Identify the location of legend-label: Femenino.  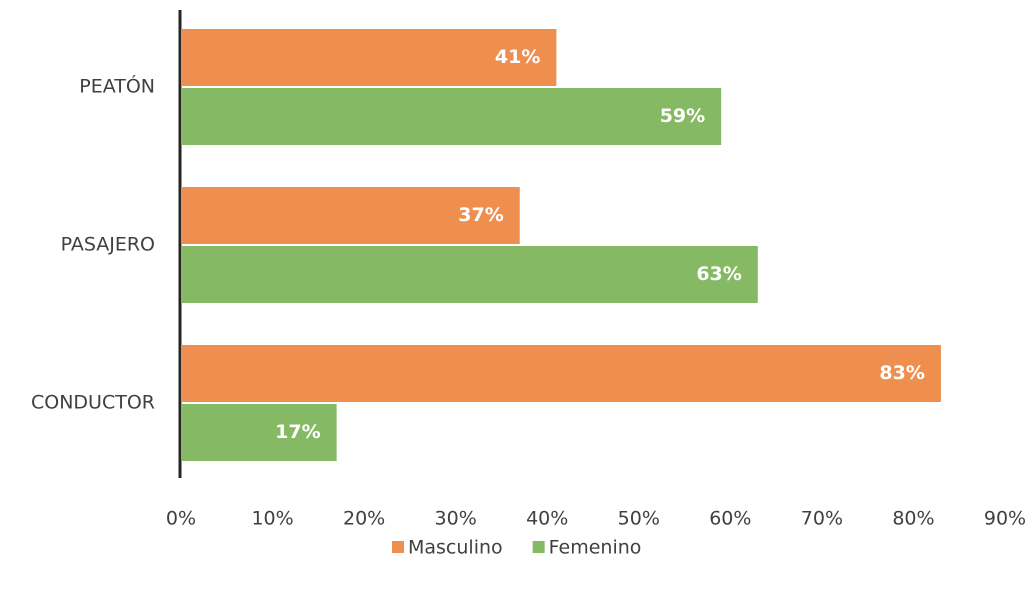
(595, 548).